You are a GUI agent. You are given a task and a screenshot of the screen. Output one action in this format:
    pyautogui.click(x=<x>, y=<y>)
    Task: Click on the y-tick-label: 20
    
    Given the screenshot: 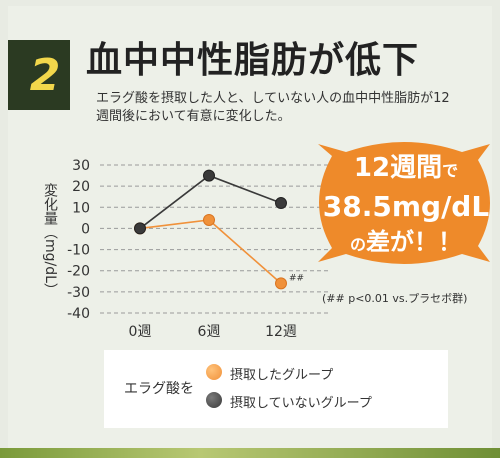 What is the action you would take?
    pyautogui.click(x=81, y=187)
    